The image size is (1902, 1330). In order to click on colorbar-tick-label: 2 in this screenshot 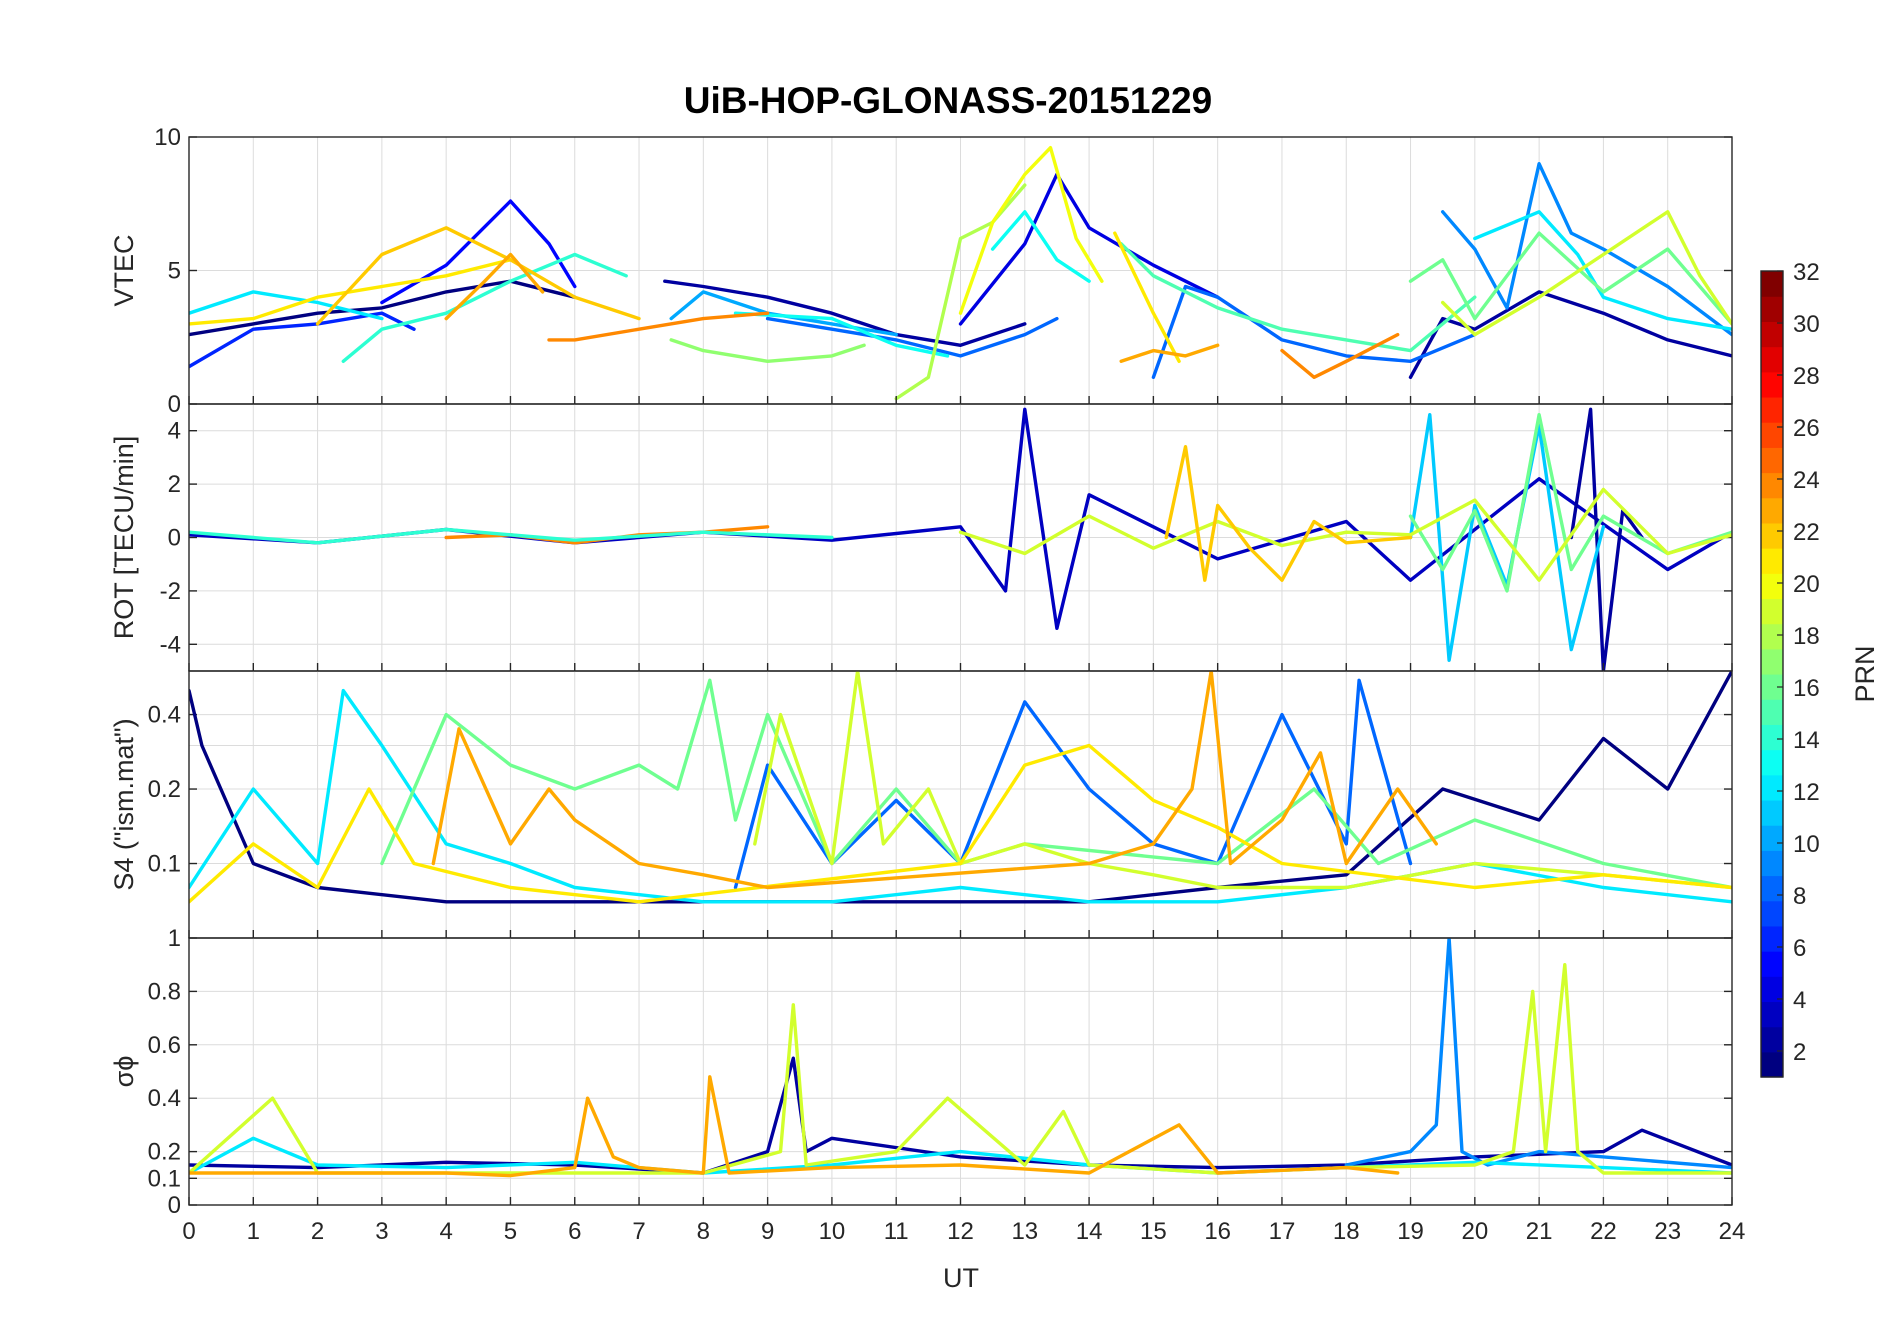, I will do `click(1799, 1052)`.